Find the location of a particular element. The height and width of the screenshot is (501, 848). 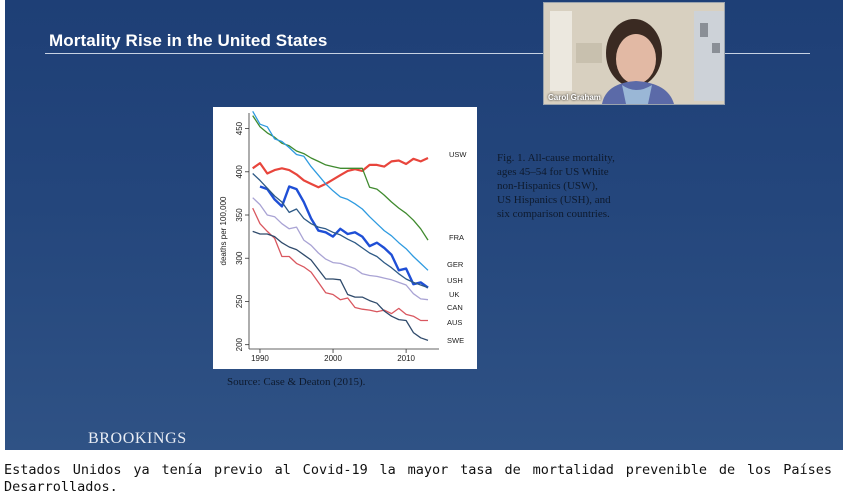

brookings-logo: BROOKINGS is located at coordinates (137, 438).